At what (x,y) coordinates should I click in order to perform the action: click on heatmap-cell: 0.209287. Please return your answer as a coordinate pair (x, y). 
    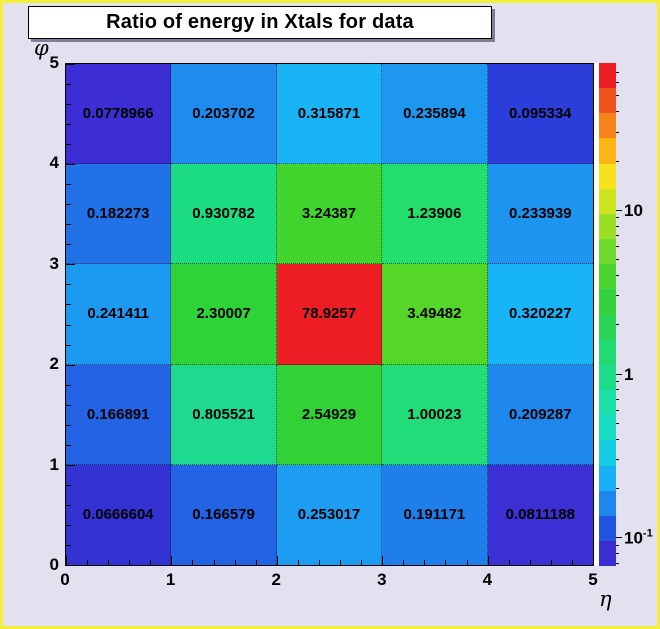
    Looking at the image, I should click on (540, 414).